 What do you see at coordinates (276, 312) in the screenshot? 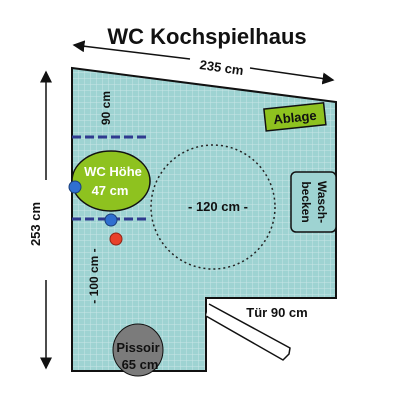
I see `door-label: Tür 90 cm` at bounding box center [276, 312].